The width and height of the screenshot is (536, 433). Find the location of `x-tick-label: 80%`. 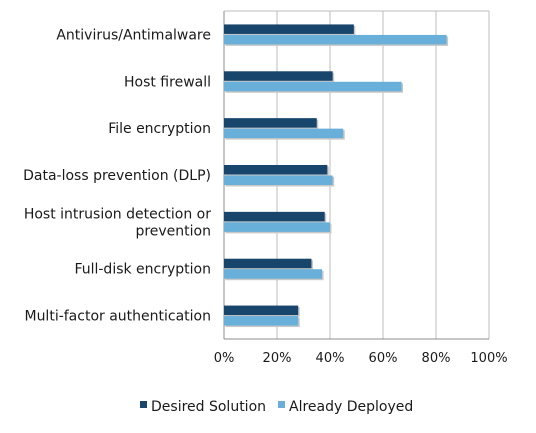

x-tick-label: 80% is located at coordinates (436, 358).